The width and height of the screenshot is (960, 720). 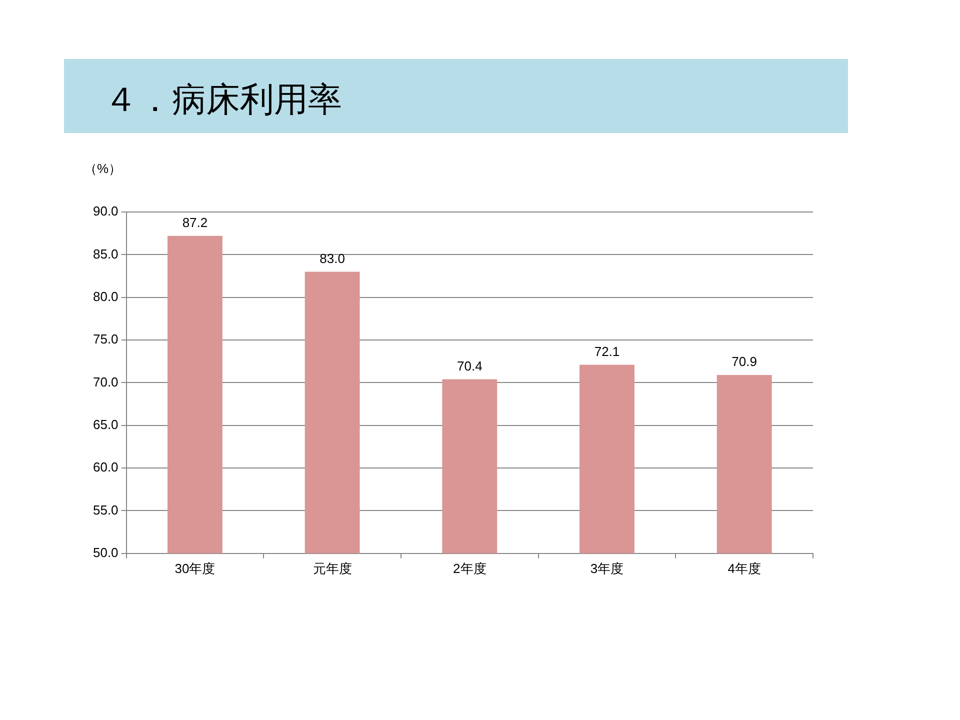 I want to click on x-tick-label: 2年度, so click(x=469, y=568).